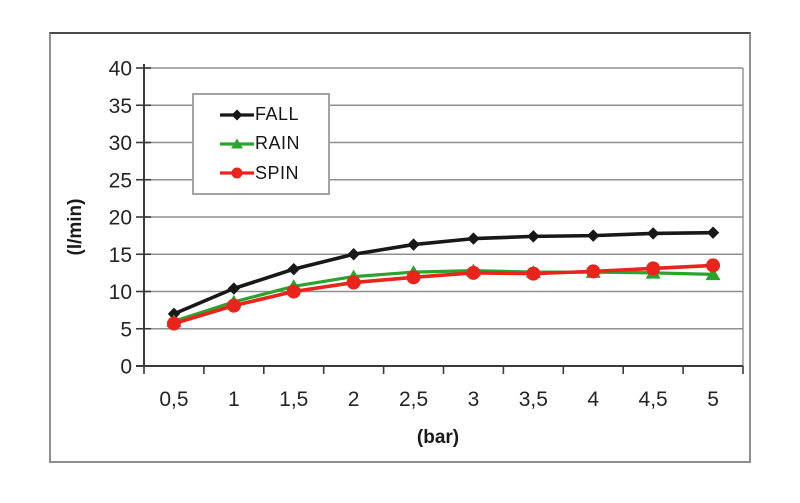 This screenshot has height=503, width=800. What do you see at coordinates (120, 69) in the screenshot?
I see `y-tick-label: 40` at bounding box center [120, 69].